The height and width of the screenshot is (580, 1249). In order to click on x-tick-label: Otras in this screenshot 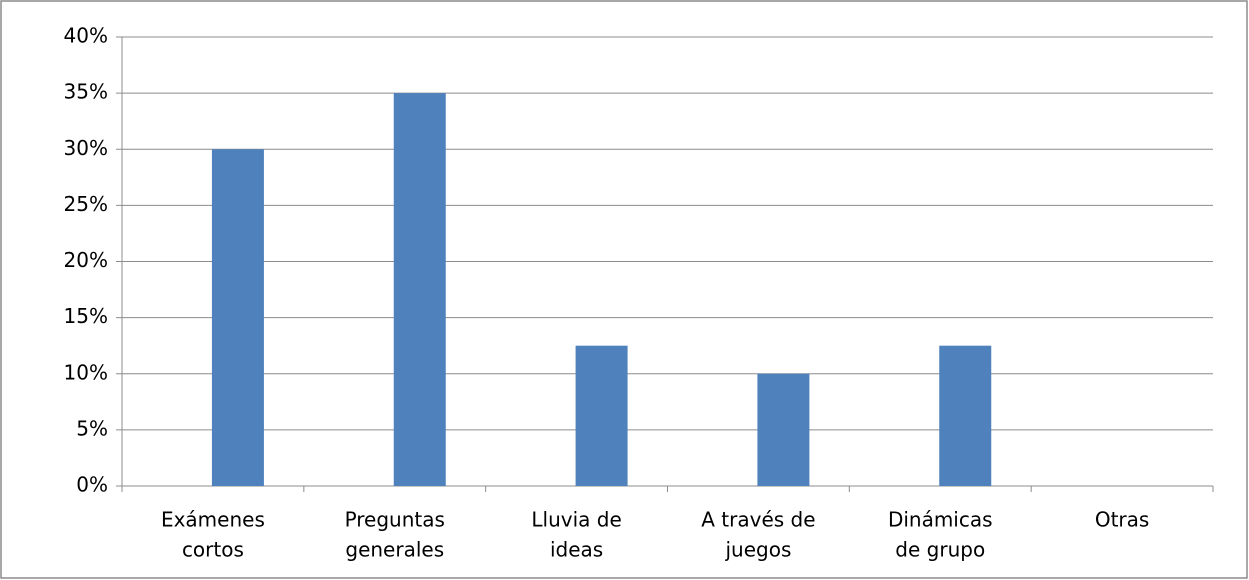, I will do `click(1122, 520)`.